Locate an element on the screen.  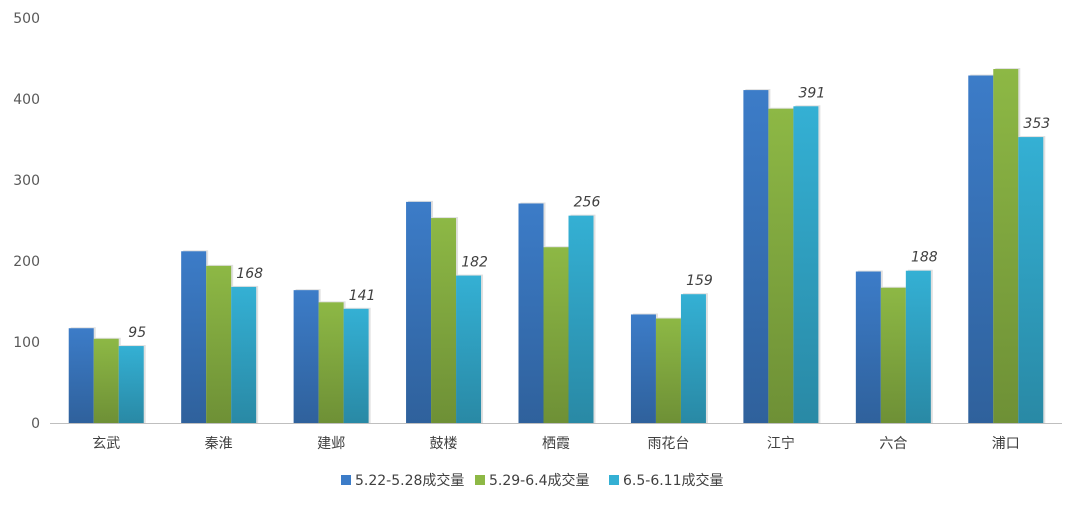
bar-玄武-2 is located at coordinates (131, 384).